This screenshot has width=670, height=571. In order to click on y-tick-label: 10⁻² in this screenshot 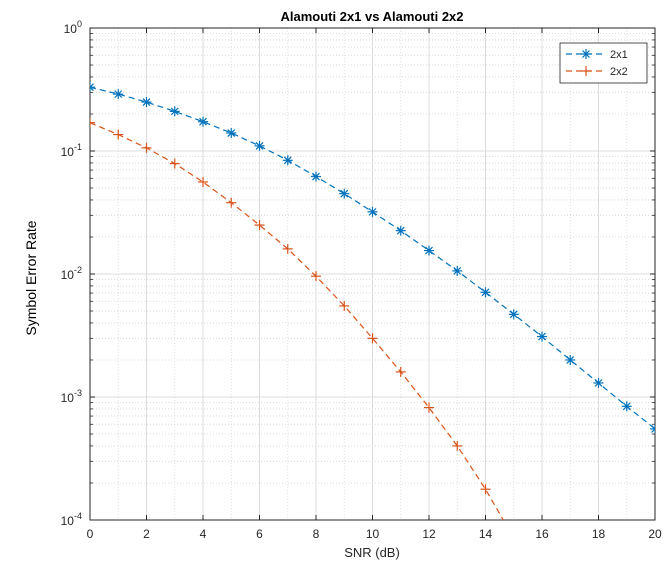, I will do `click(71, 273)`.